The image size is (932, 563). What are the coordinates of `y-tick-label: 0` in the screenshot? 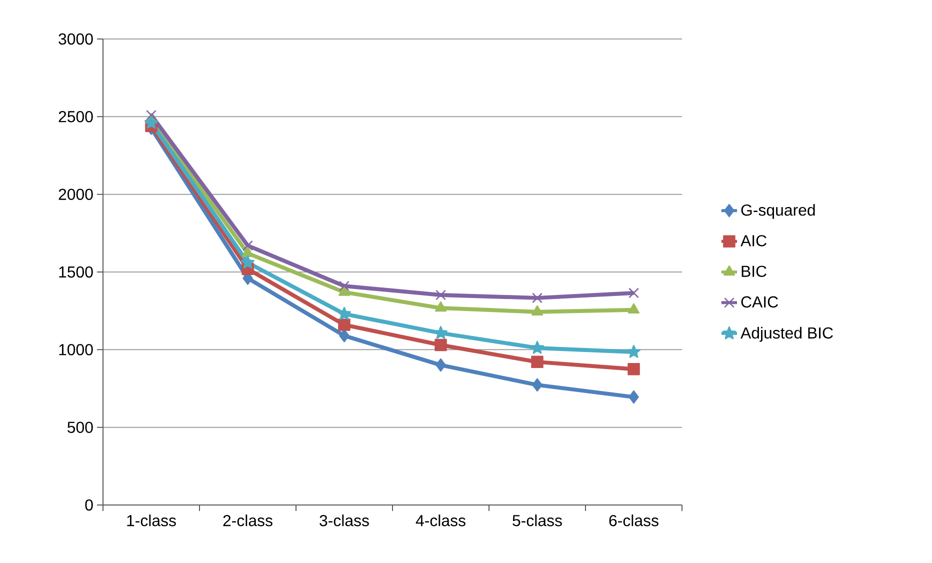 It's located at (89, 505).